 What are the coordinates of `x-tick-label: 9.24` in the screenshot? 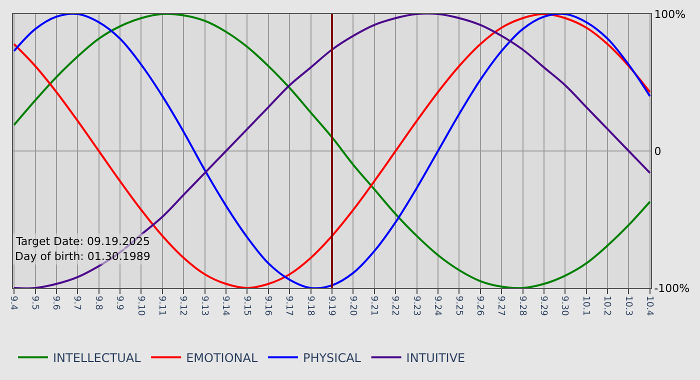 It's located at (437, 306).